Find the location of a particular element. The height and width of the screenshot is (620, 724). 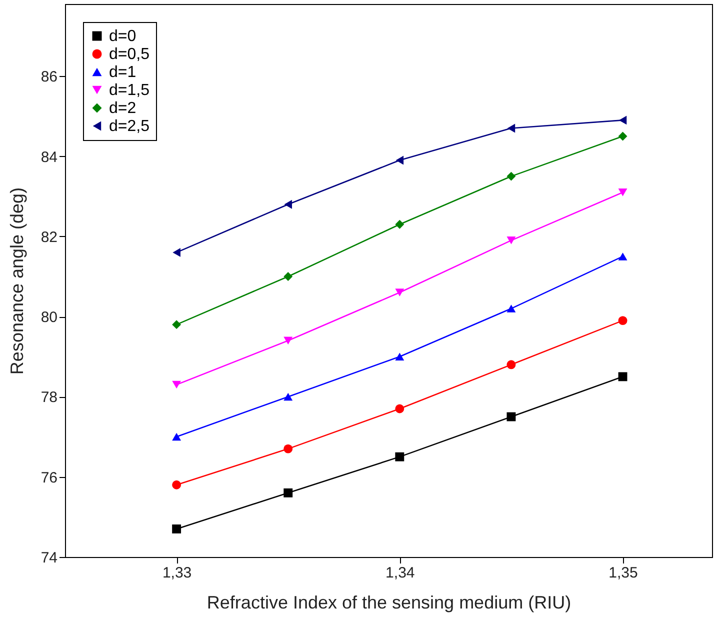

y-tick-label: 80 is located at coordinates (49, 317).